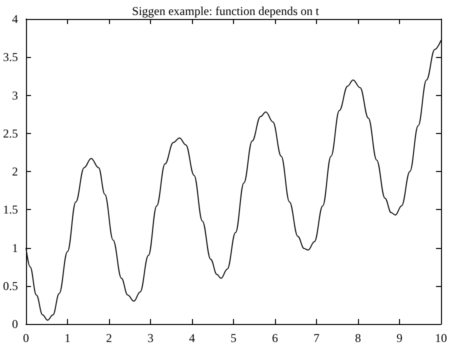 The width and height of the screenshot is (451, 344). I want to click on y-tick-label: 3.5, so click(10, 57).